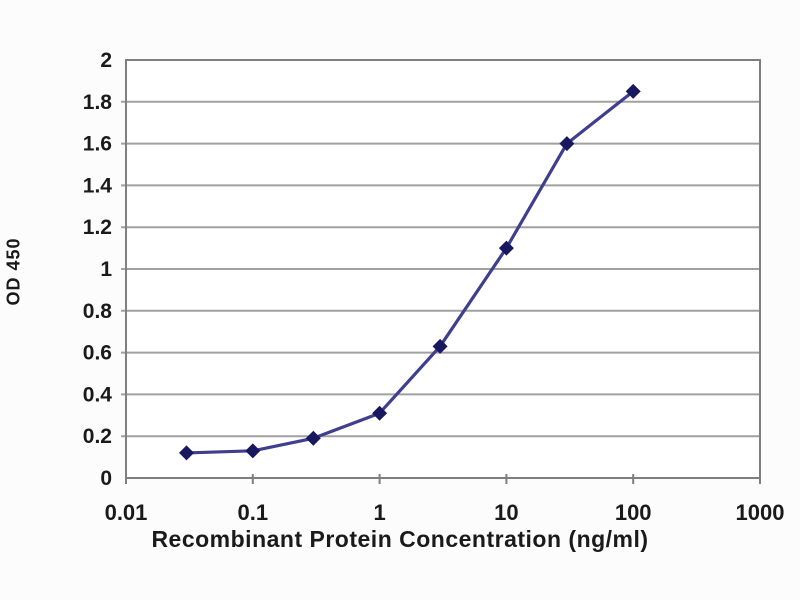 The height and width of the screenshot is (600, 800). Describe the element at coordinates (97, 144) in the screenshot. I see `y-tick-label: 1.6` at that location.